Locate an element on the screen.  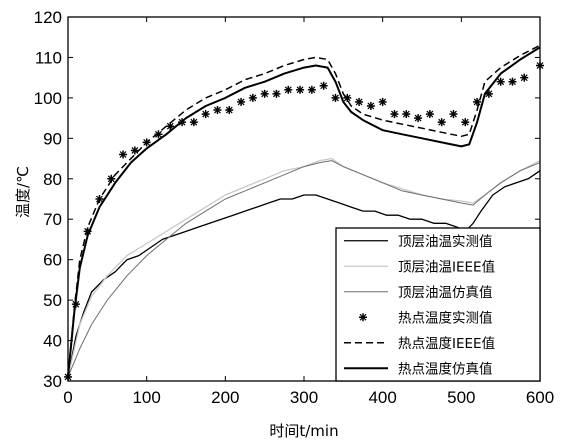
legend-label: 热点温度仿真值 is located at coordinates (445, 369).